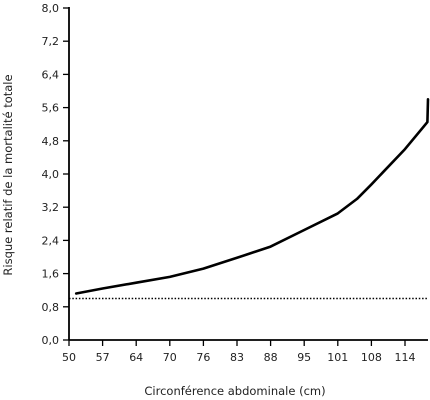 This screenshot has width=430, height=400. What do you see at coordinates (51, 141) in the screenshot?
I see `y-tick-label: 4,8` at bounding box center [51, 141].